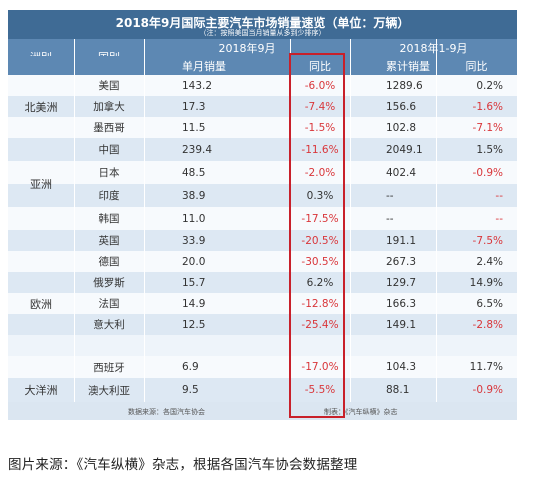 Image resolution: width=533 pixels, height=477 pixels. What do you see at coordinates (262, 149) in the screenshot?
I see `table-row: 中国 239.4 -11.6% 2049.1 1.5%` at bounding box center [262, 149].